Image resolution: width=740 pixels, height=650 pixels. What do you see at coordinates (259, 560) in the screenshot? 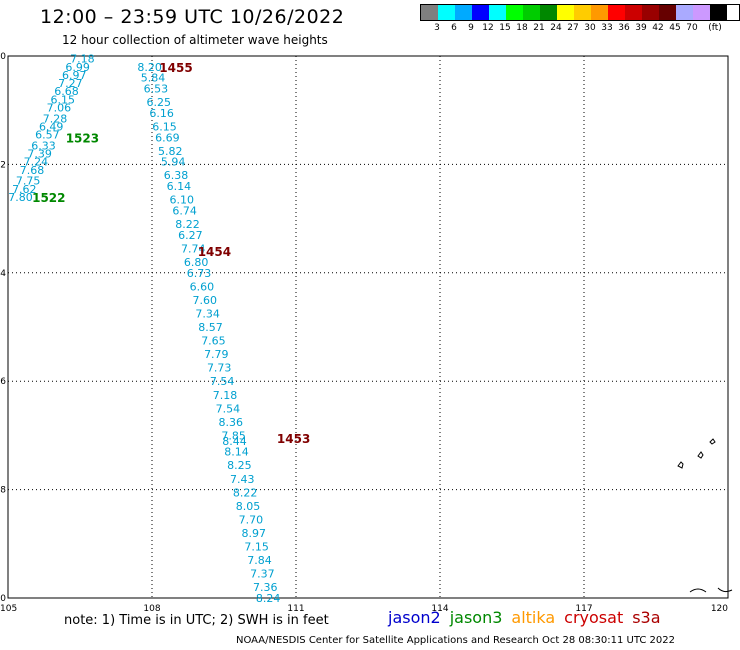
I see `wave-height-value: 7.84` at bounding box center [259, 560].